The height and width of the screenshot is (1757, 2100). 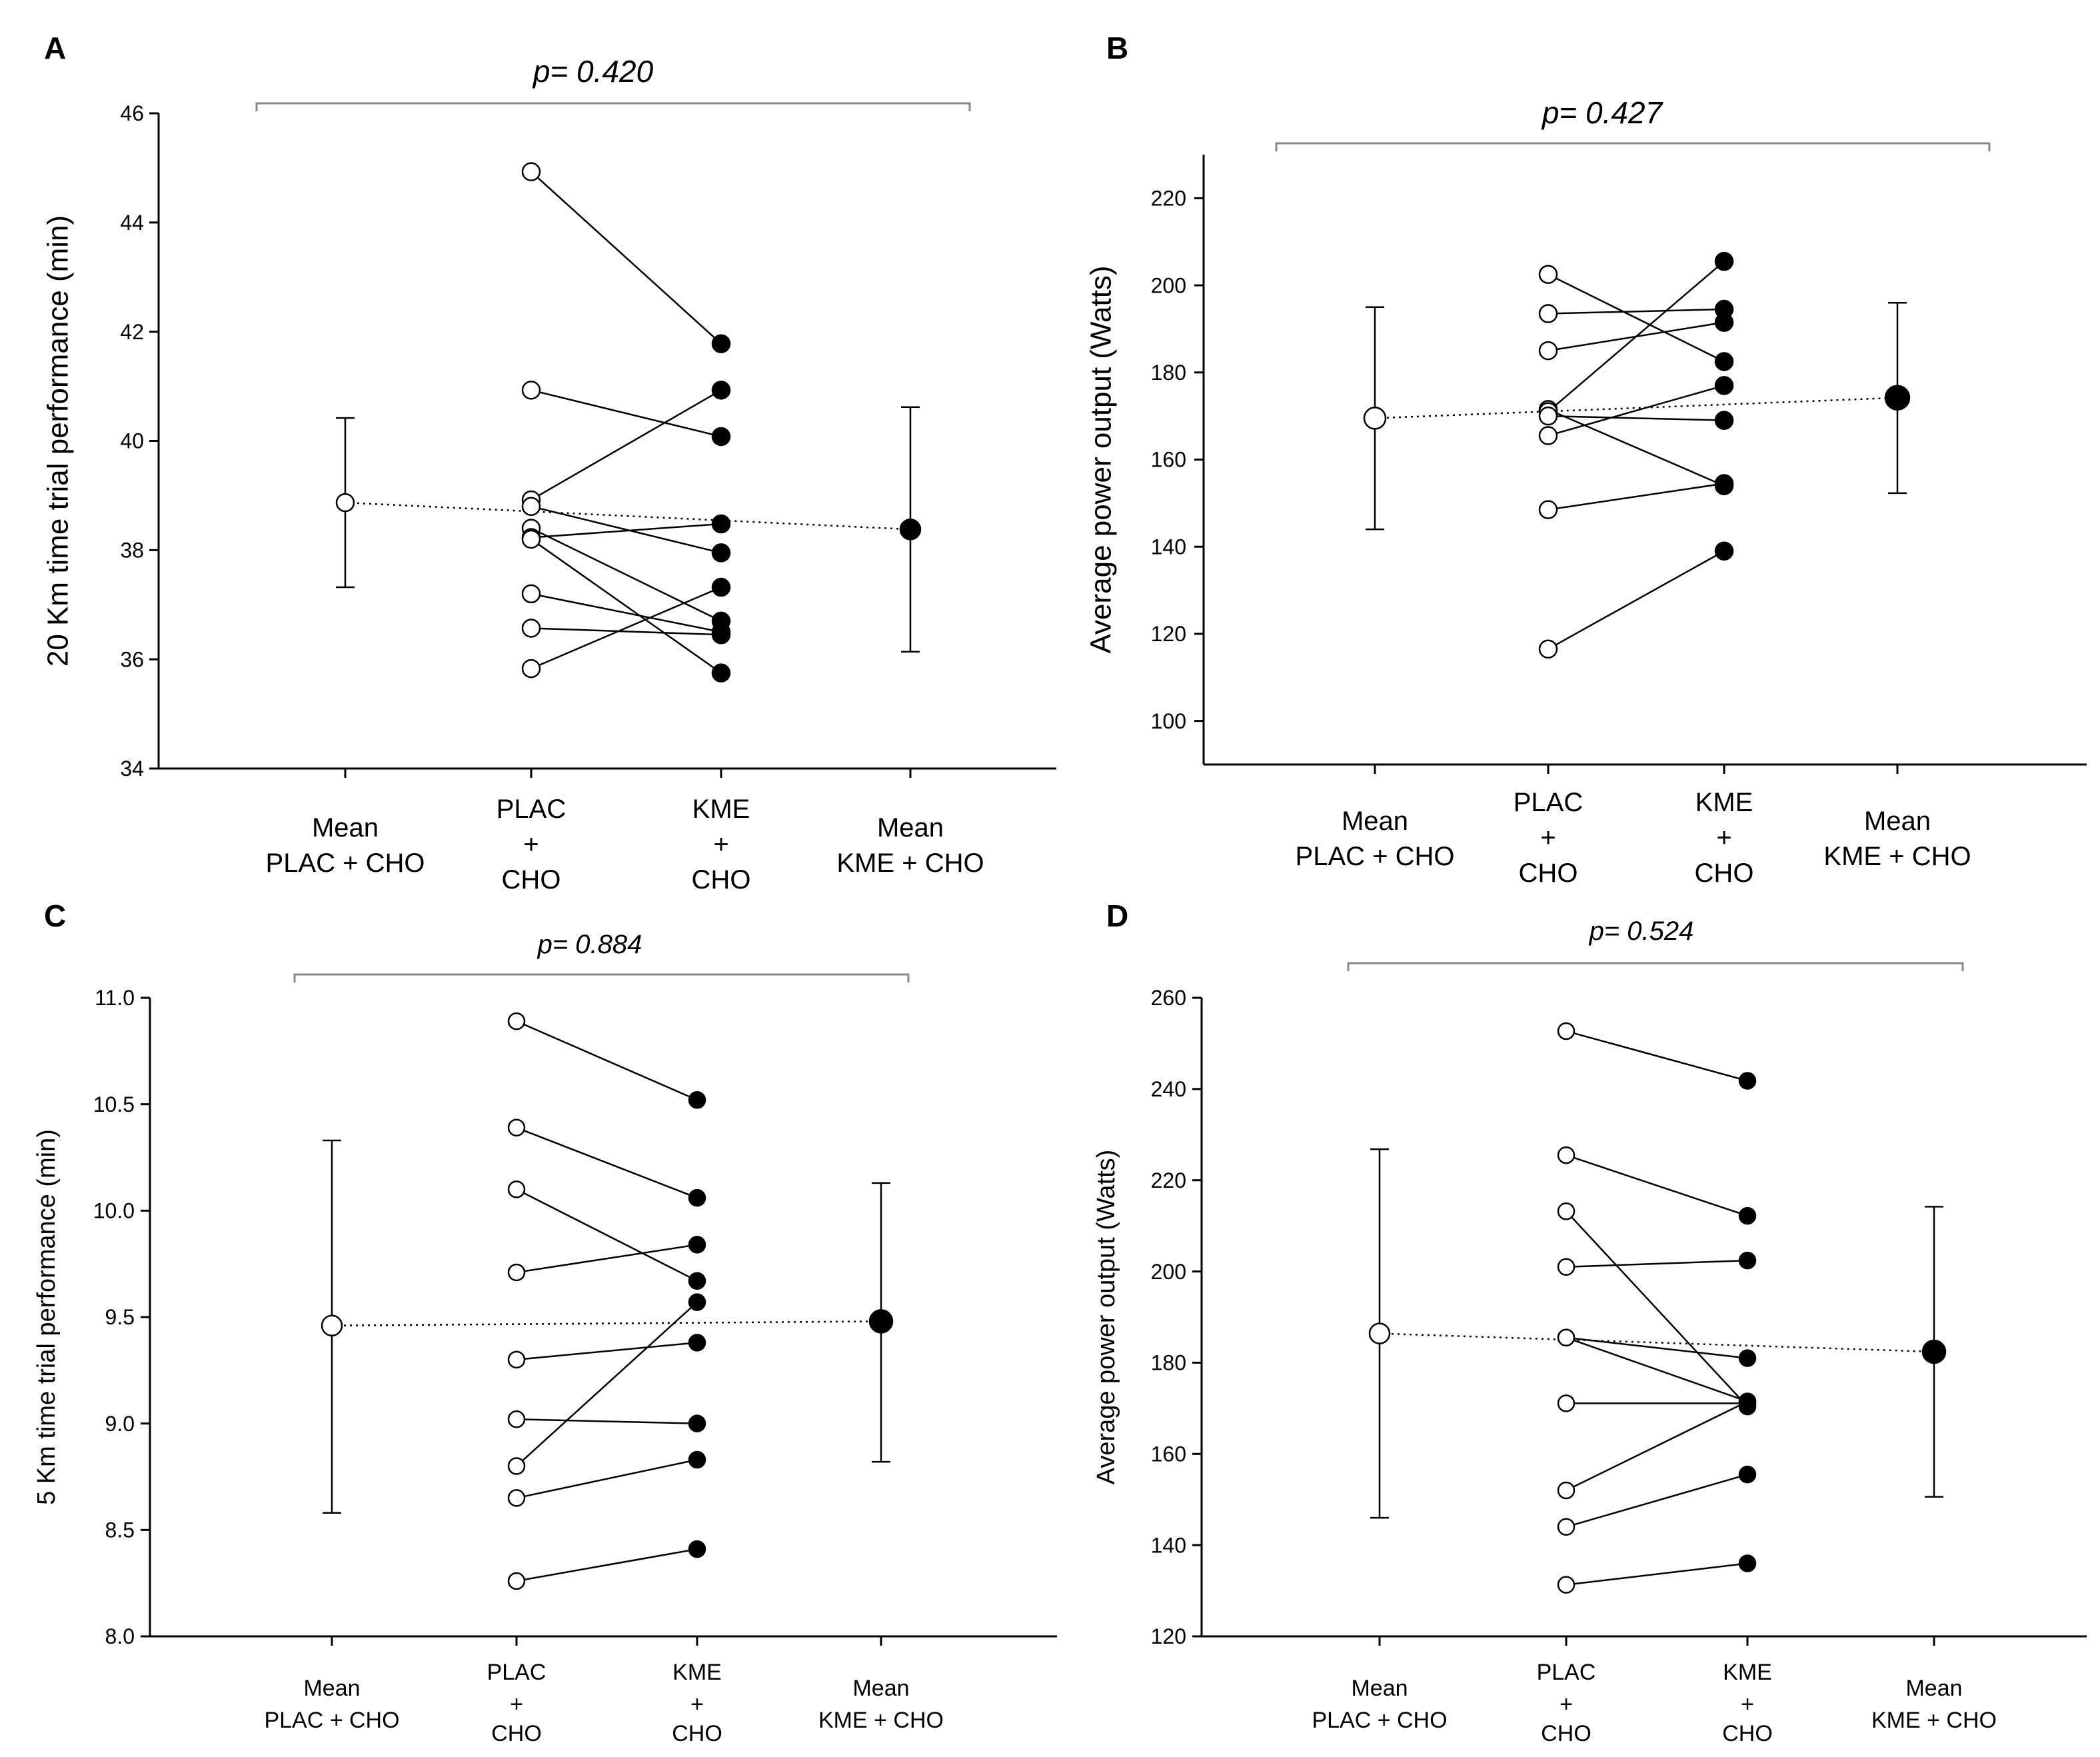 What do you see at coordinates (132, 113) in the screenshot?
I see `y-tick-label: 46` at bounding box center [132, 113].